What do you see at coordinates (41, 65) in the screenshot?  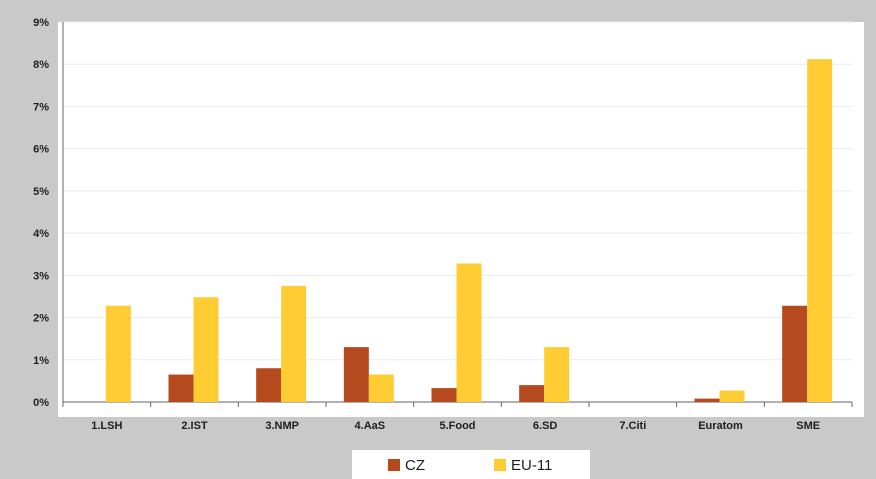 I see `y-tick-label: 8%` at bounding box center [41, 65].